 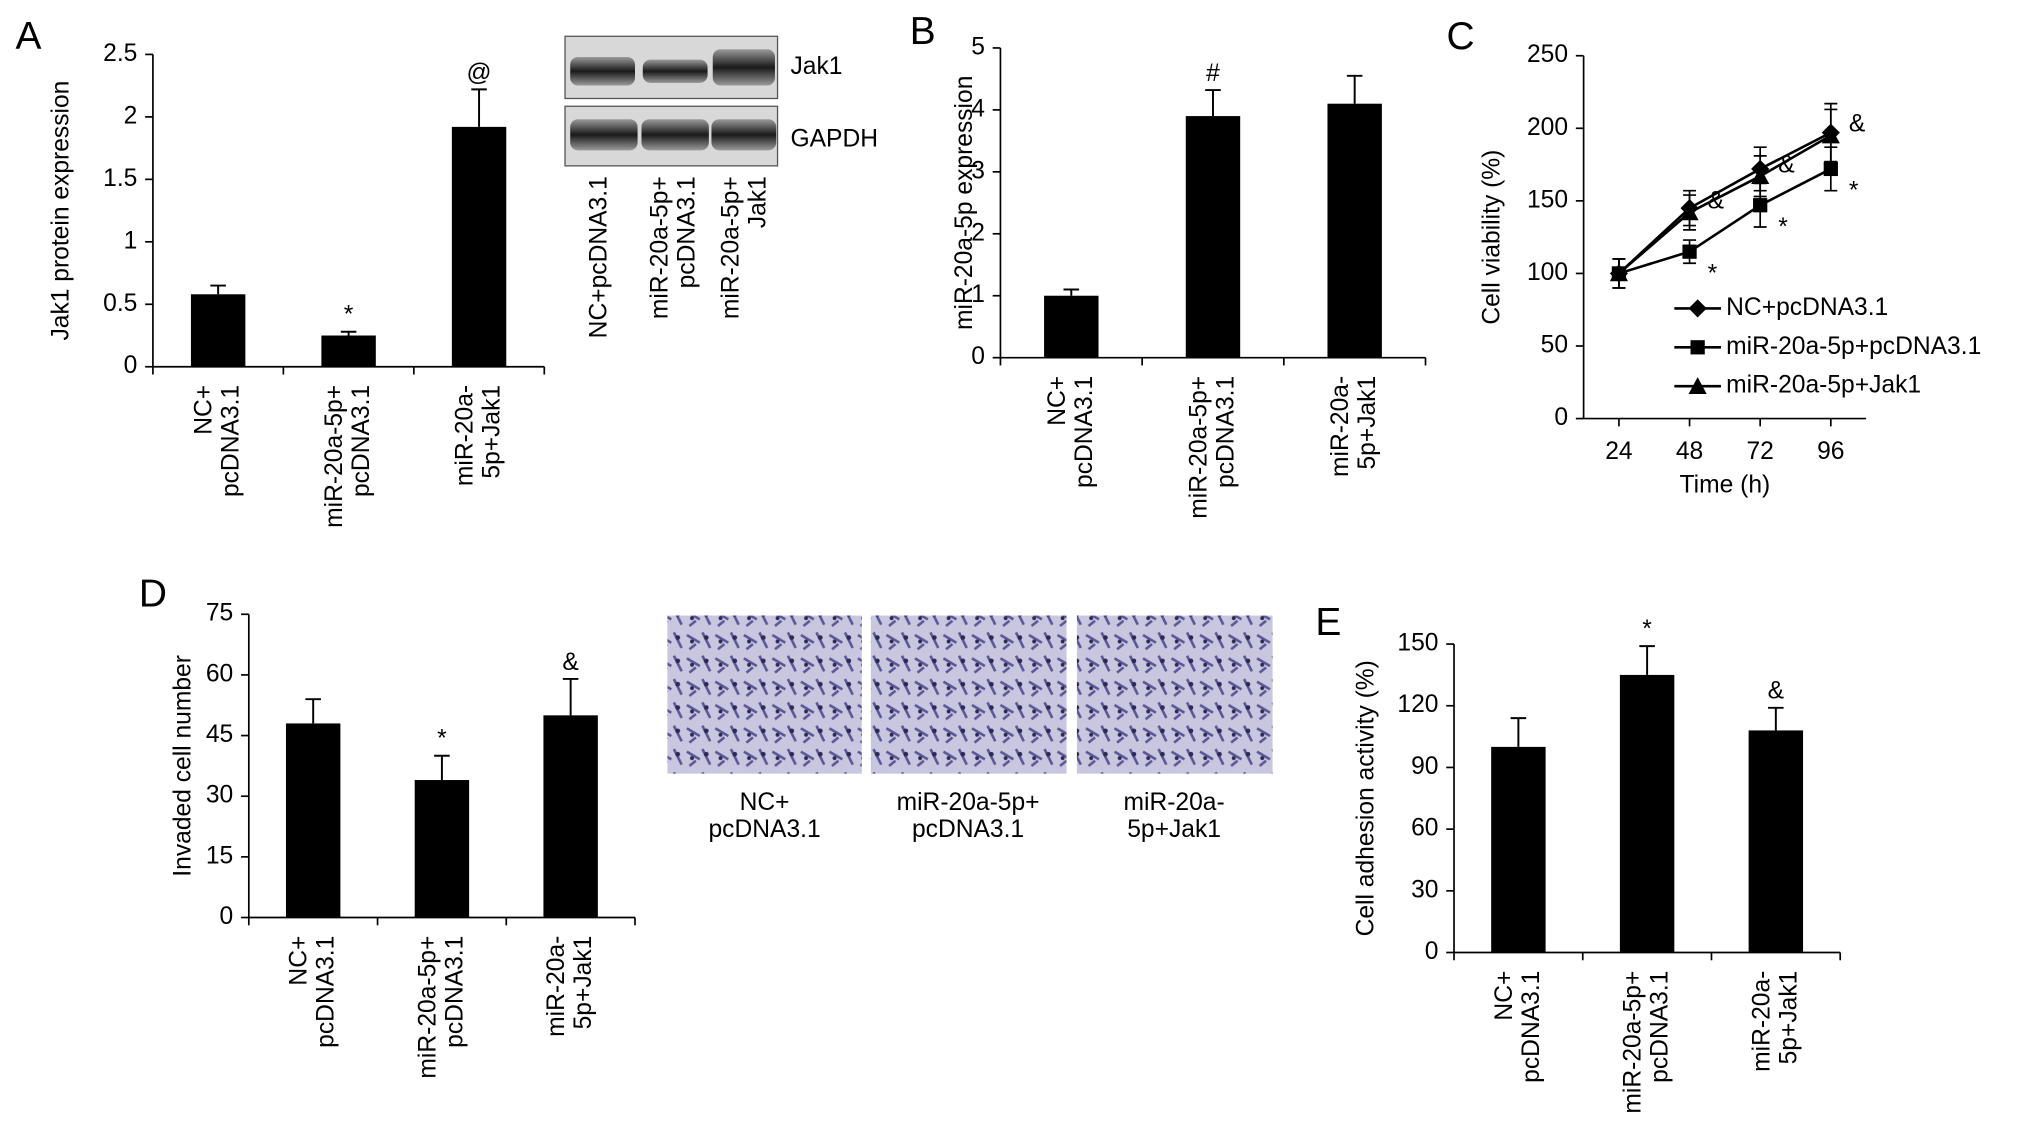 What do you see at coordinates (120, 53) in the screenshot?
I see `y-tick-label: 2.5` at bounding box center [120, 53].